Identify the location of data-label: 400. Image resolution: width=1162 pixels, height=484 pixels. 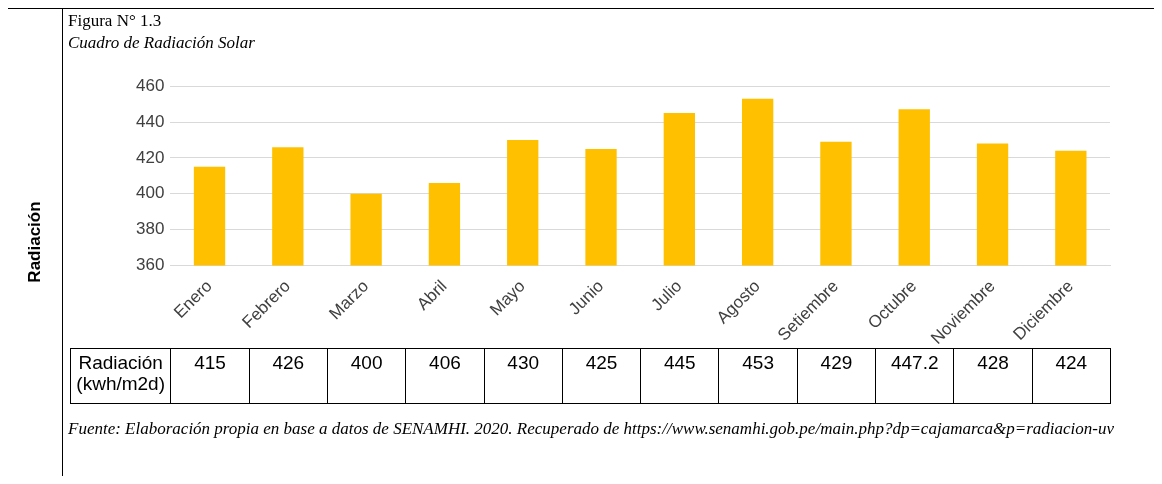
(366, 376).